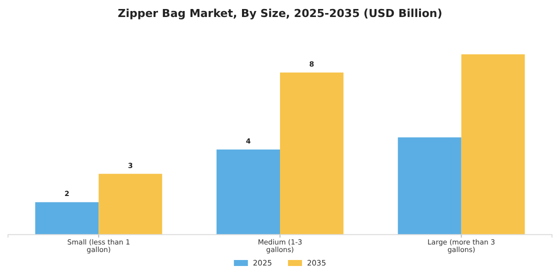 This screenshot has width=560, height=280. I want to click on chart-title: Zipper Bag Market, By Size, 2025-2035 (USD Billion), so click(280, 13).